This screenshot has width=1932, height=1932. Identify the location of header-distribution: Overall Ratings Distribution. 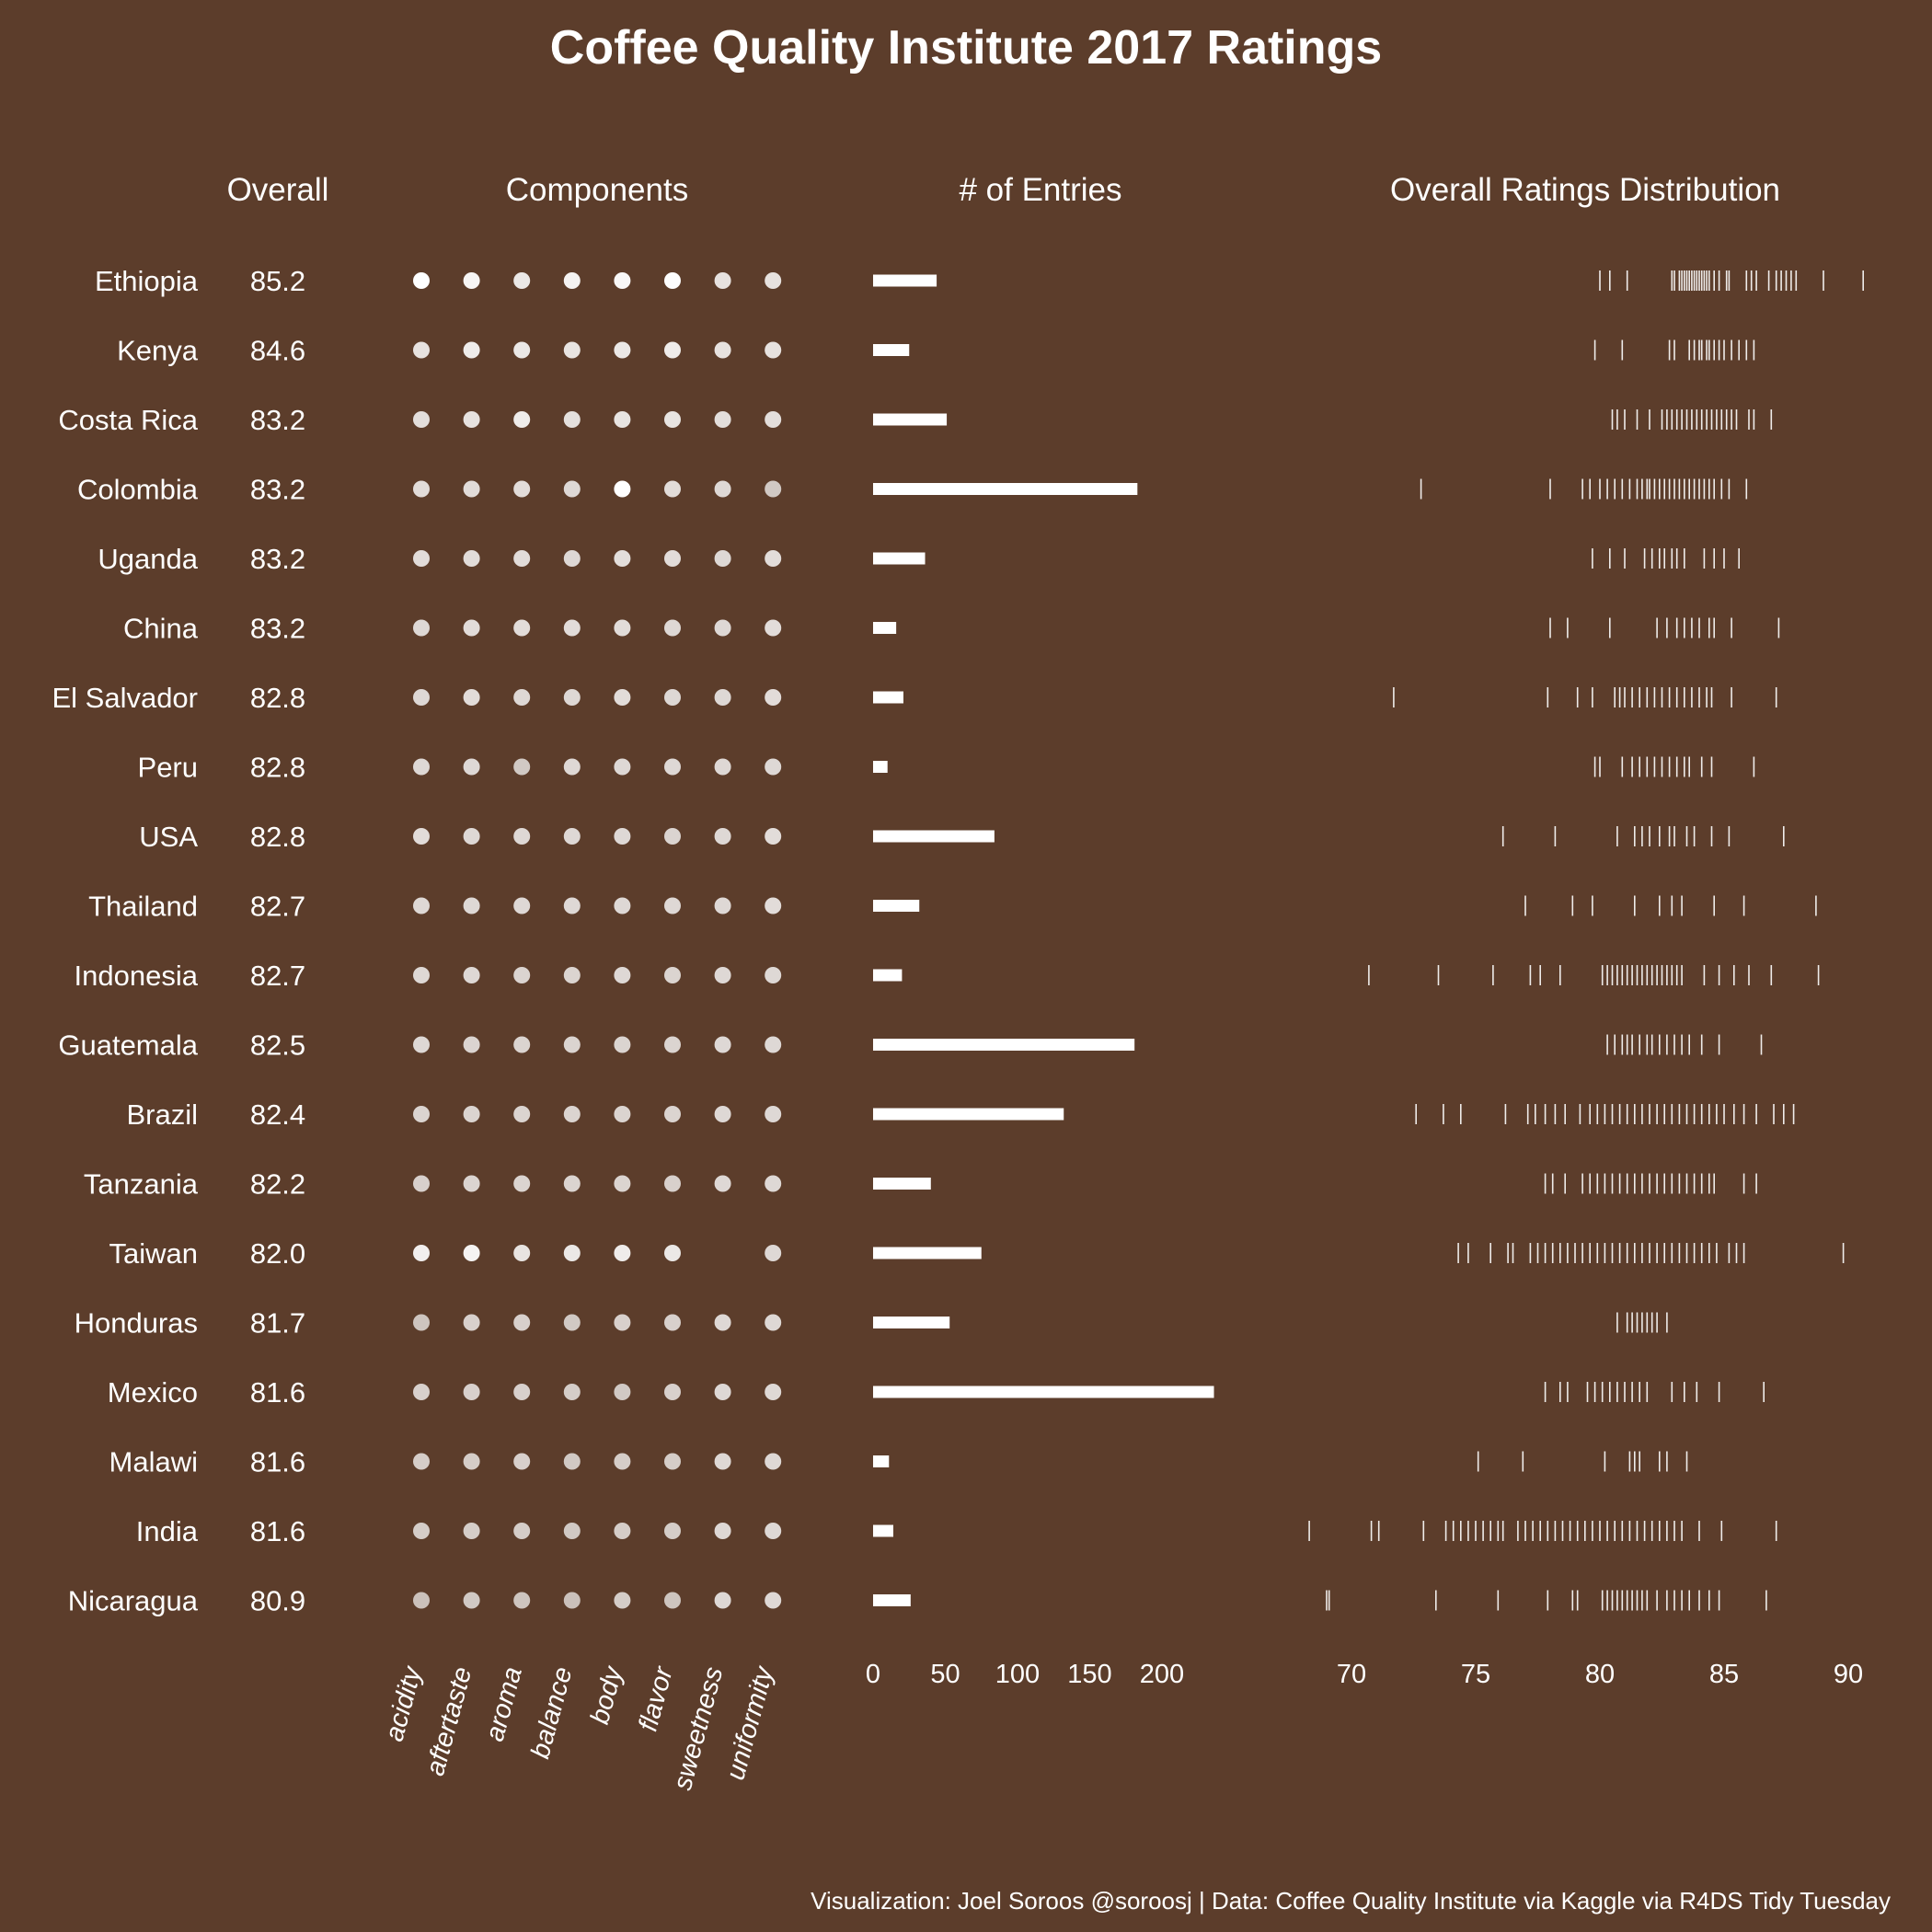
(1585, 190).